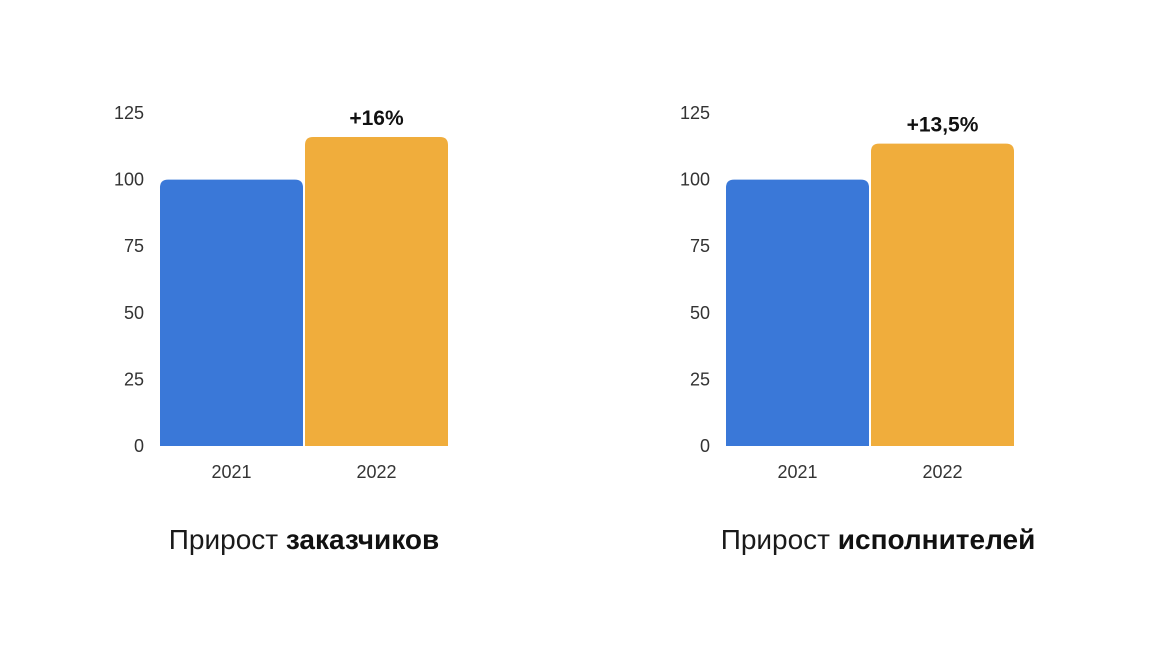 The image size is (1176, 656). I want to click on caption-customers: Прирост заказчиков, so click(304, 540).